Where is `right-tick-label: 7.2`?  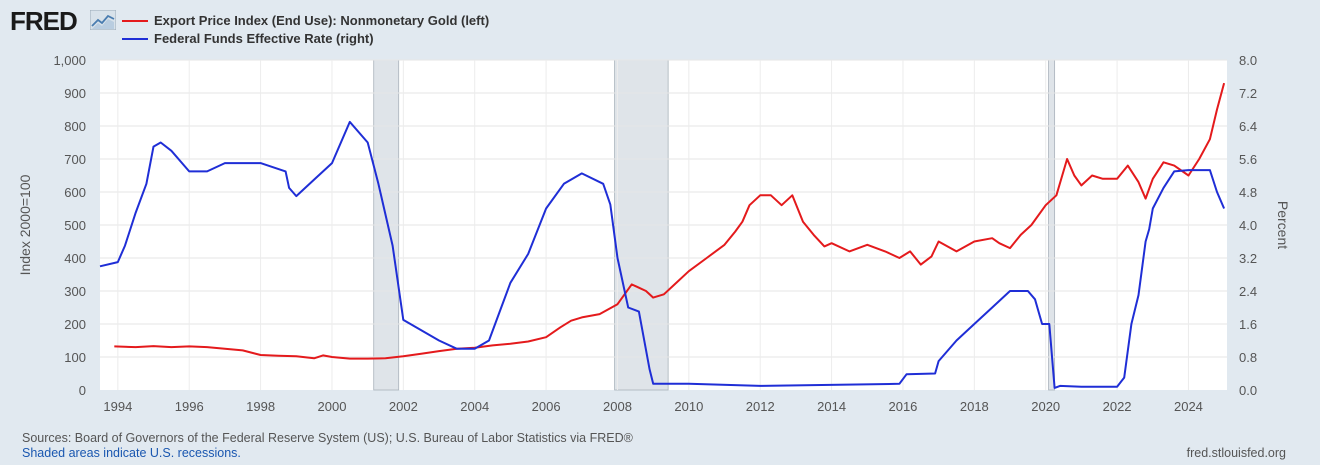 right-tick-label: 7.2 is located at coordinates (1248, 93).